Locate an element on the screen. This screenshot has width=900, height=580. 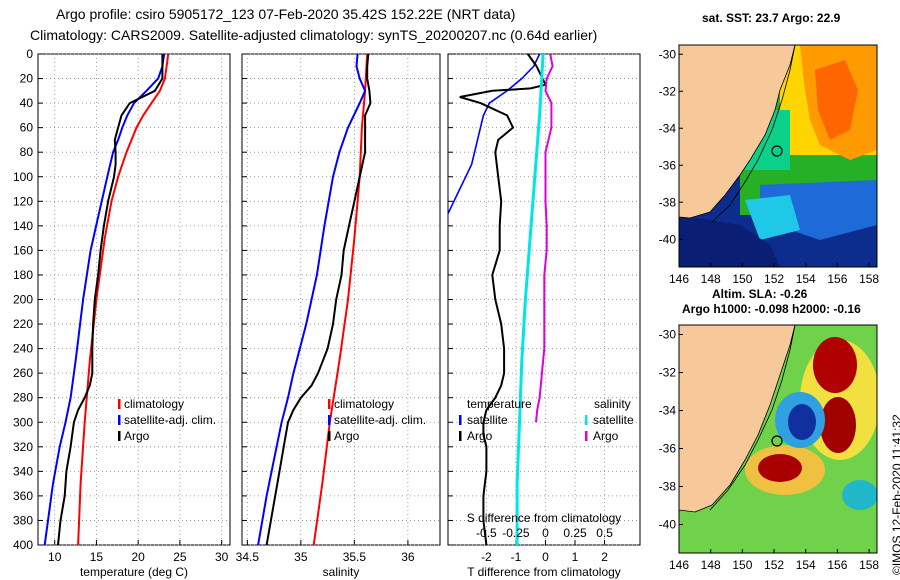
sst-land is located at coordinates (737, 132).